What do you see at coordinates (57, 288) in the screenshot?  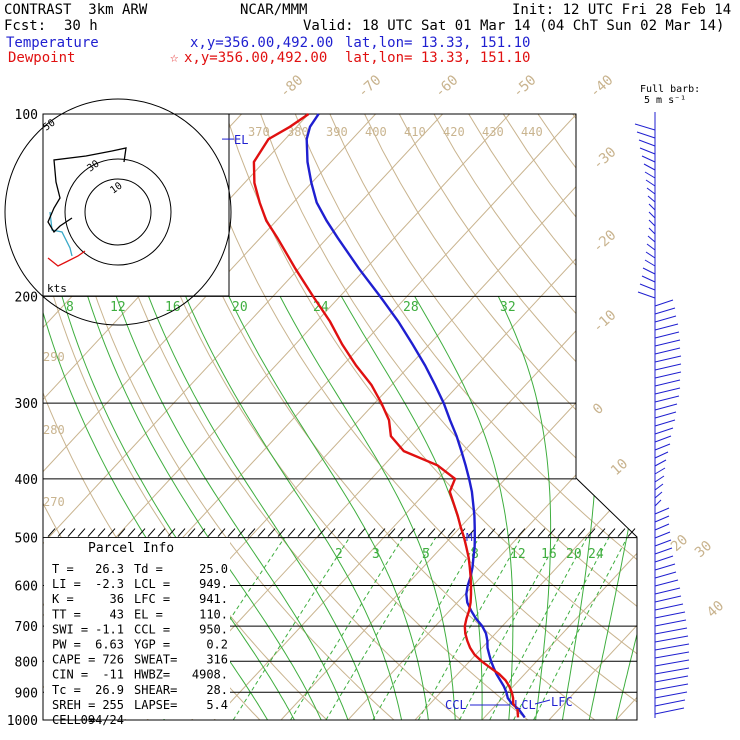 I see `hodograph-units: kts` at bounding box center [57, 288].